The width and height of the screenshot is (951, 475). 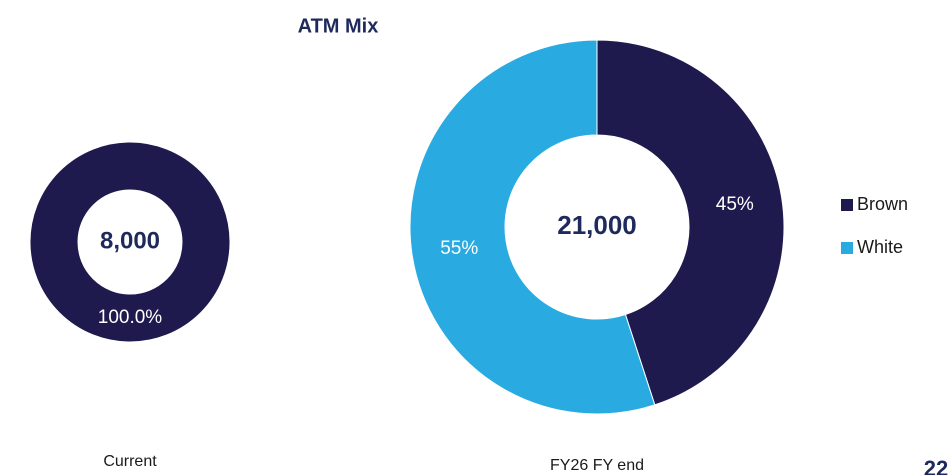 What do you see at coordinates (459, 248) in the screenshot?
I see `value-label: 55%` at bounding box center [459, 248].